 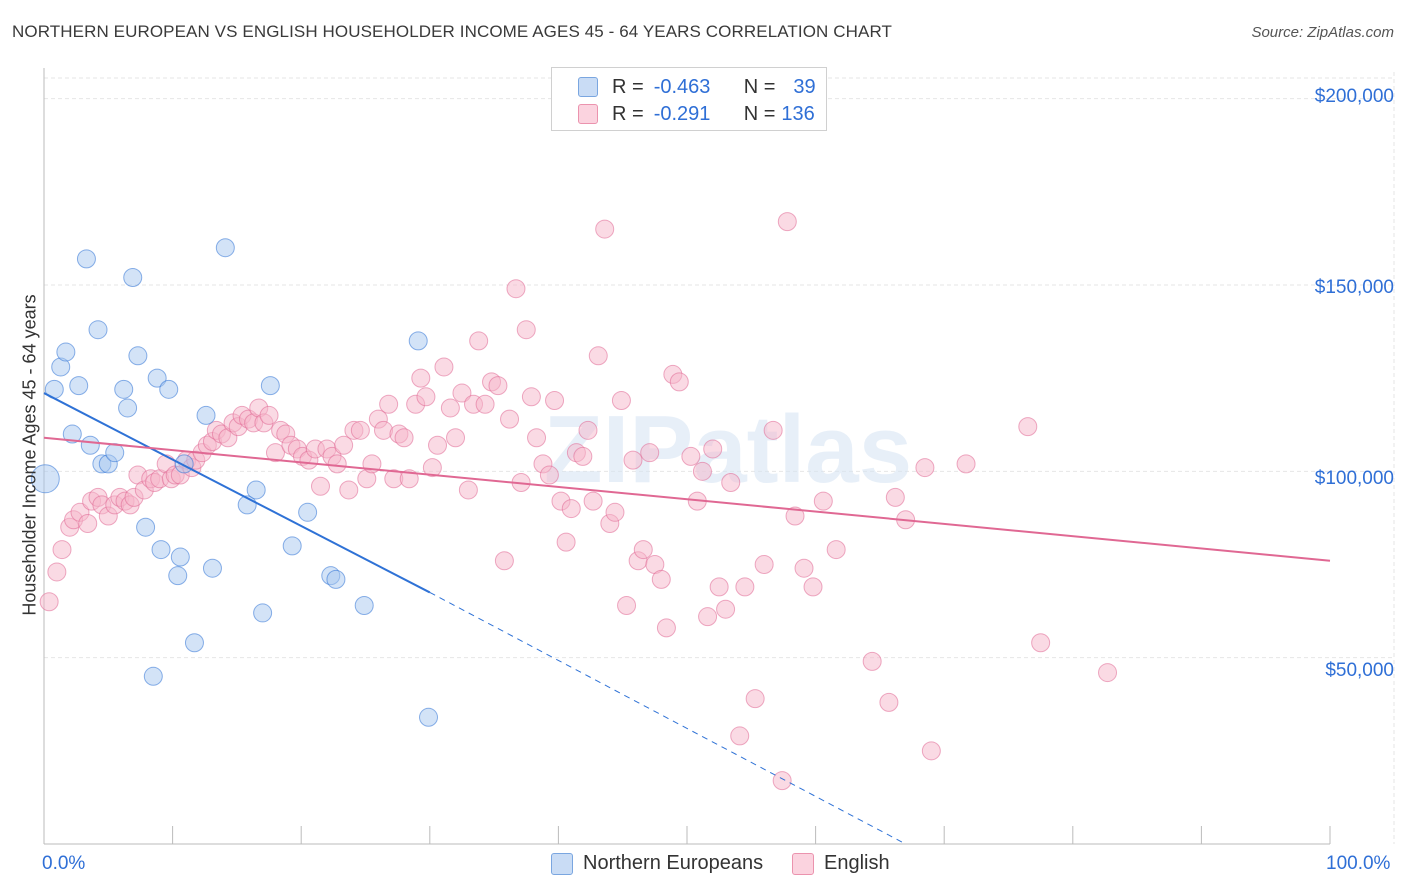 I want to click on correlation-legend: R = -0.463 N = 39 R = -0.291 N = 136, so click(x=689, y=99).